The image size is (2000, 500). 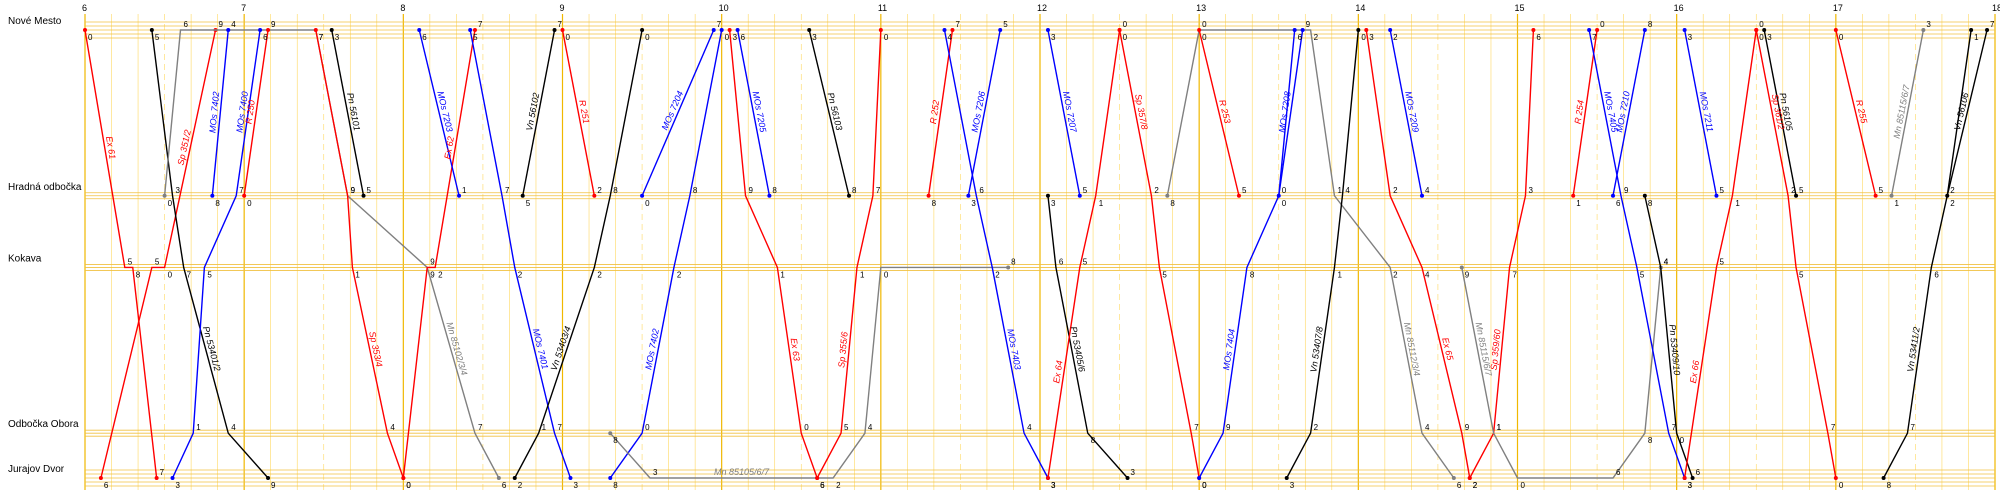 What do you see at coordinates (1996, 8) in the screenshot?
I see `hour-label: 18` at bounding box center [1996, 8].